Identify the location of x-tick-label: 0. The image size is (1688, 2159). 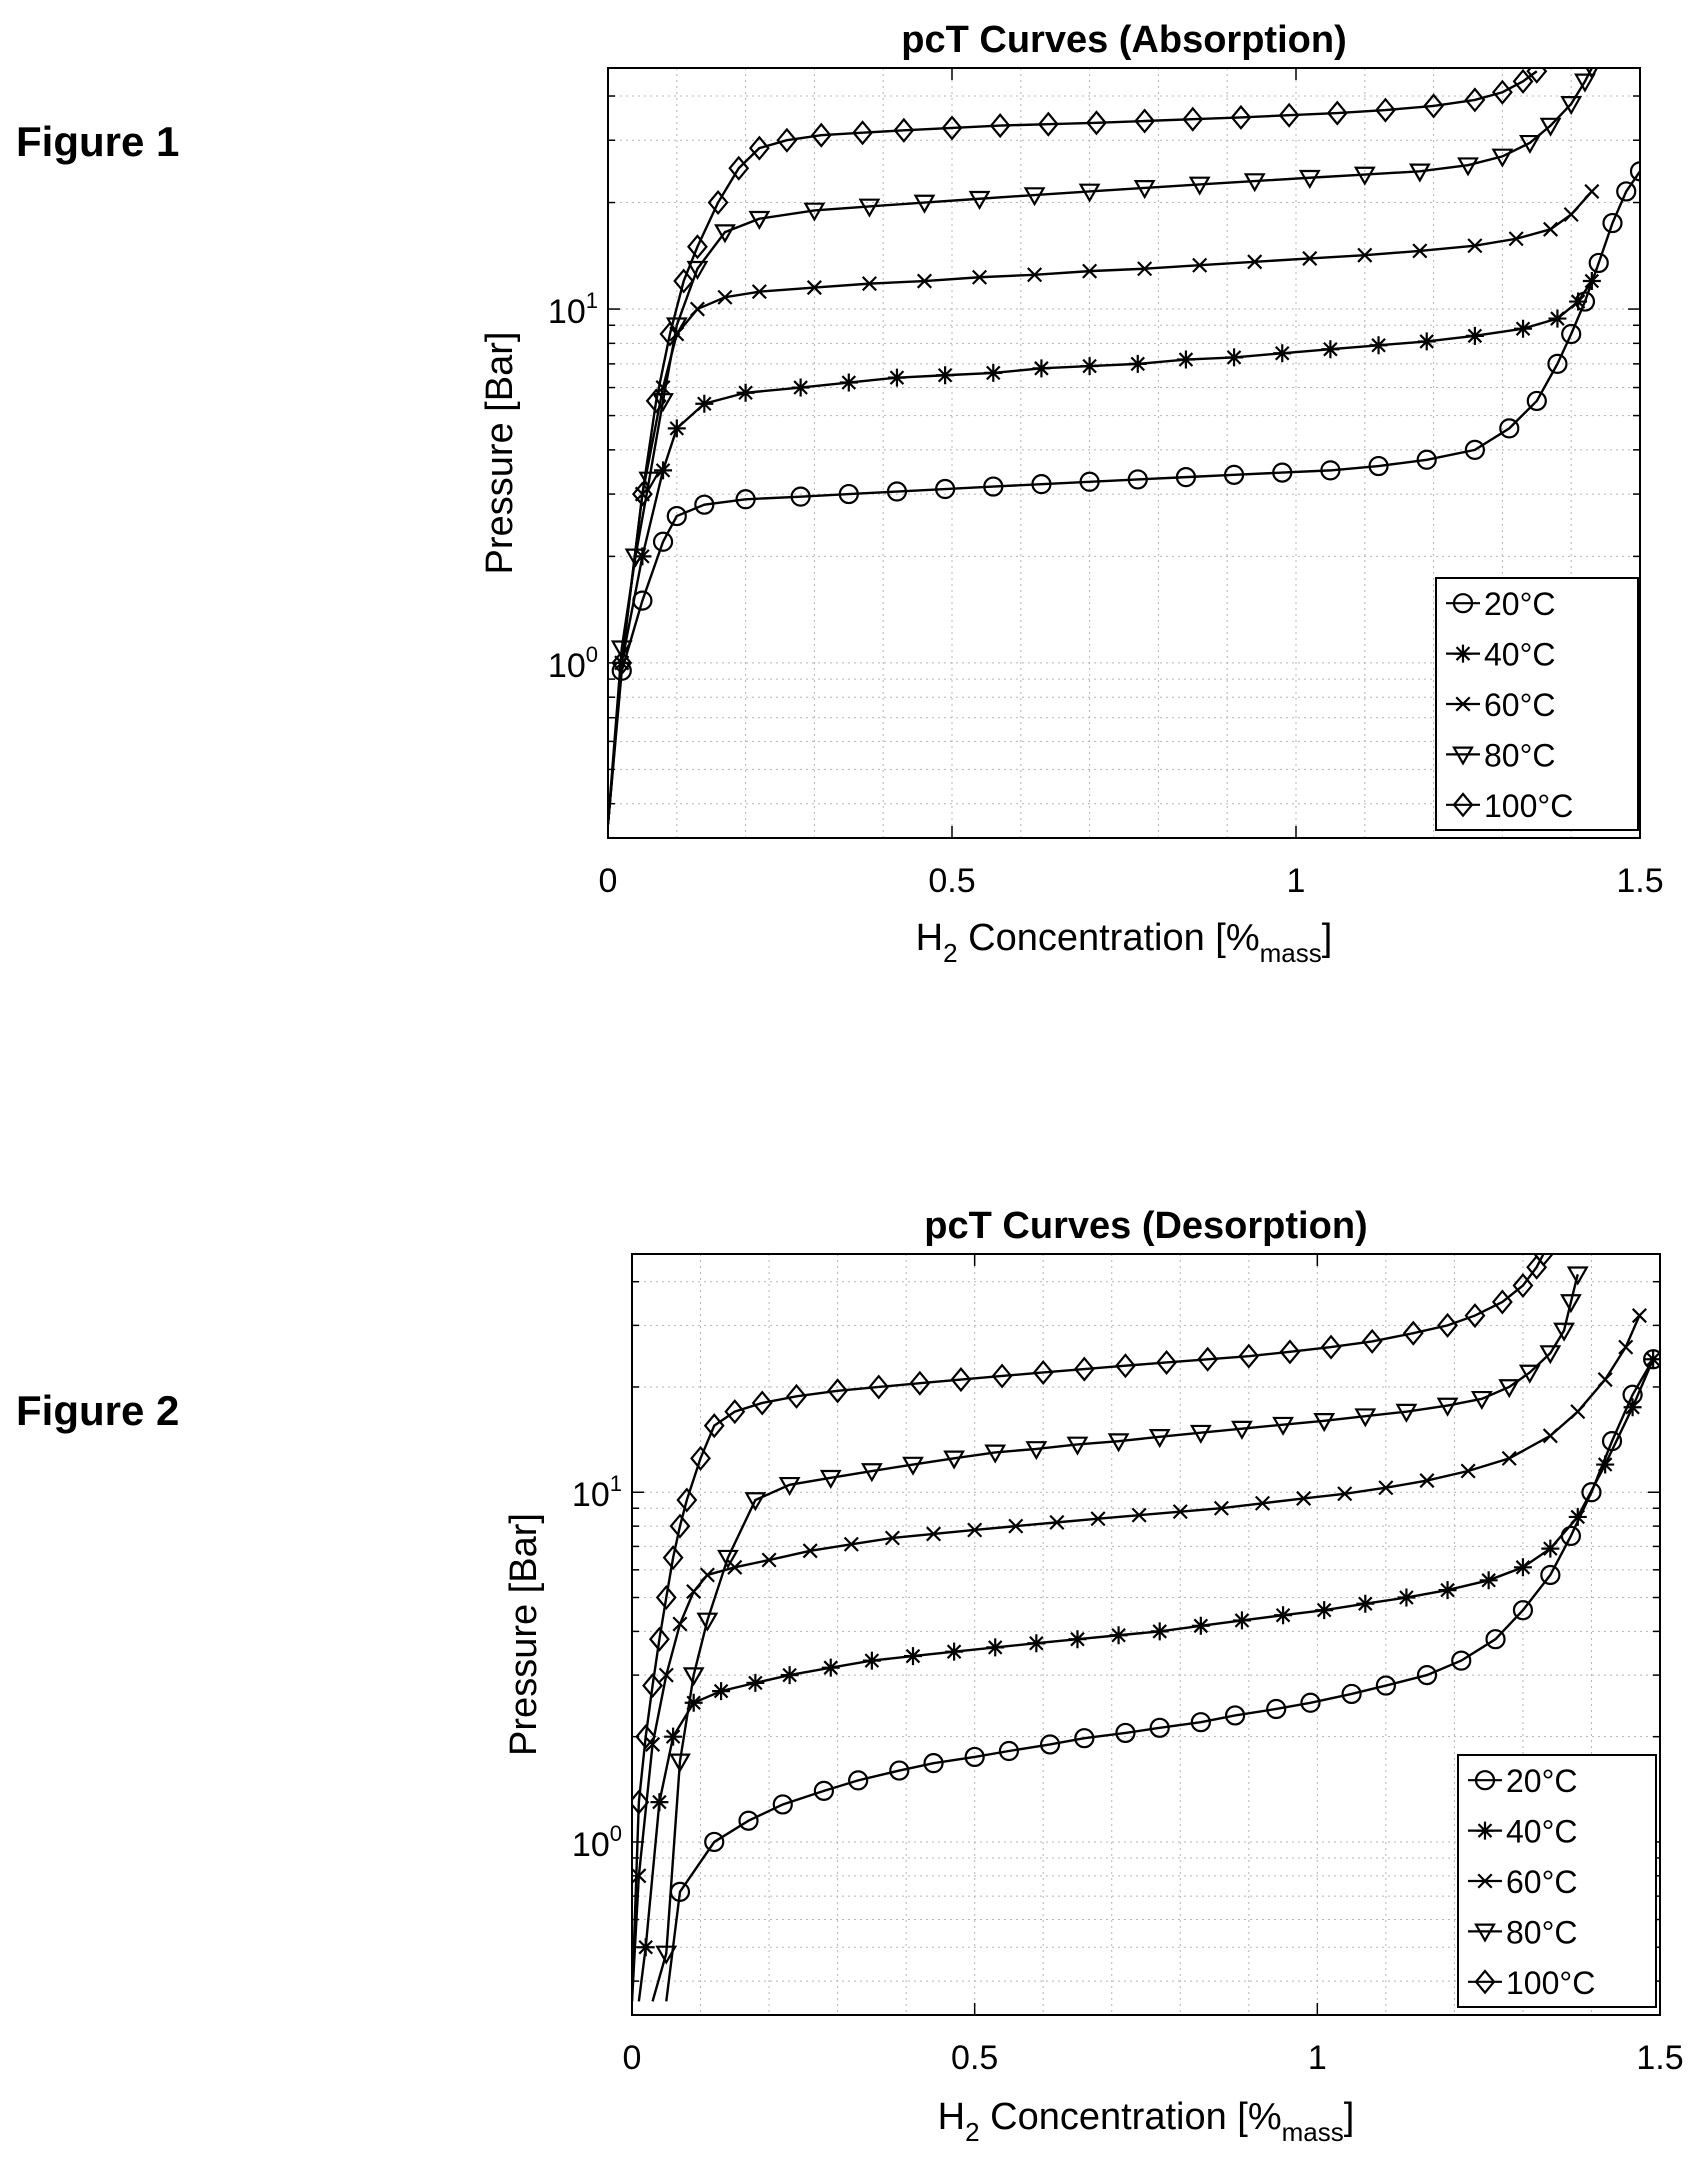
(632, 2058).